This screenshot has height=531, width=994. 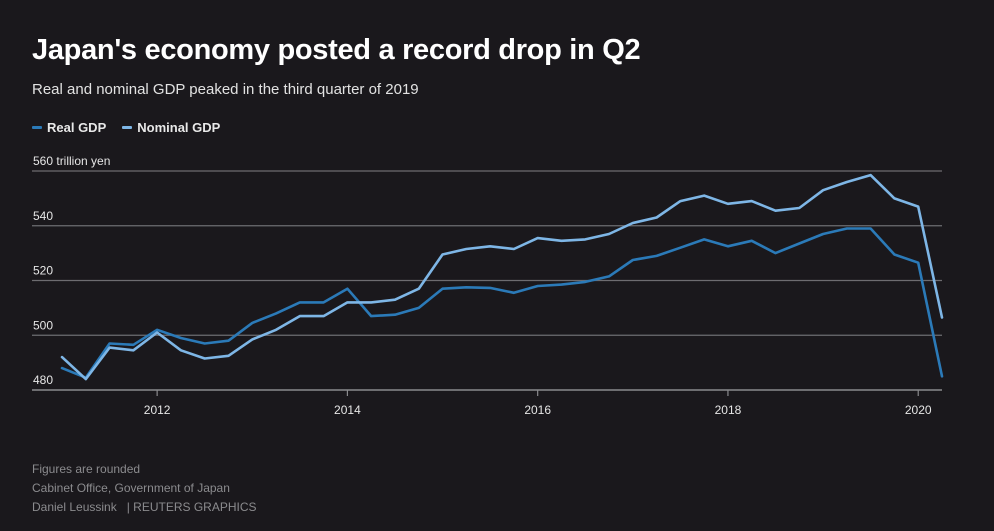 What do you see at coordinates (131, 488) in the screenshot?
I see `footer-source: Cabinet Office, Government of Japan` at bounding box center [131, 488].